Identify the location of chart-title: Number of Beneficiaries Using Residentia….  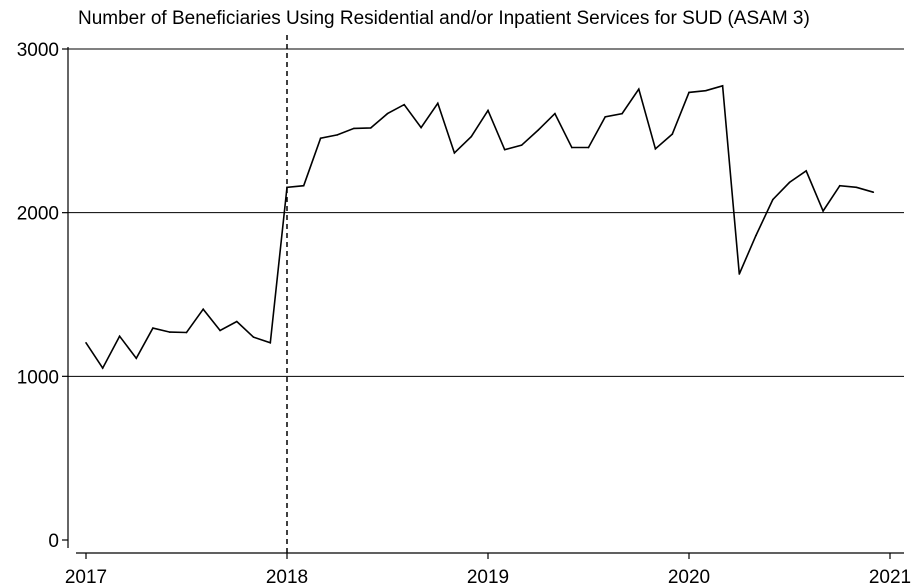
(444, 18).